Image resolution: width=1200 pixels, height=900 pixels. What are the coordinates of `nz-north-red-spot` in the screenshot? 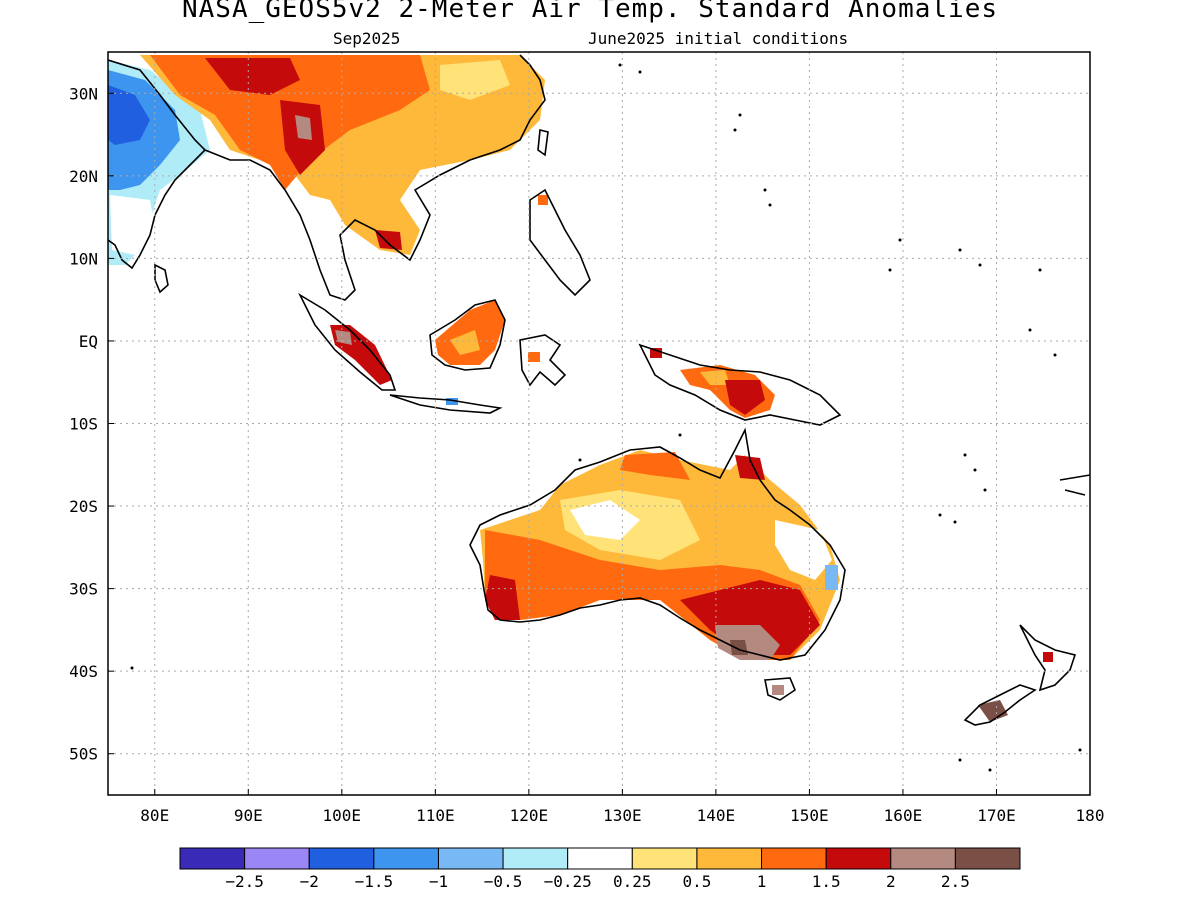 It's located at (1048, 657).